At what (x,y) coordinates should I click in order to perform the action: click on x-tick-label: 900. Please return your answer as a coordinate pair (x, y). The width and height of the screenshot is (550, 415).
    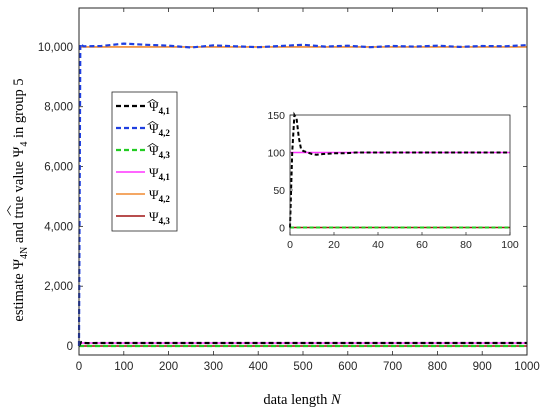
    Looking at the image, I should click on (482, 367).